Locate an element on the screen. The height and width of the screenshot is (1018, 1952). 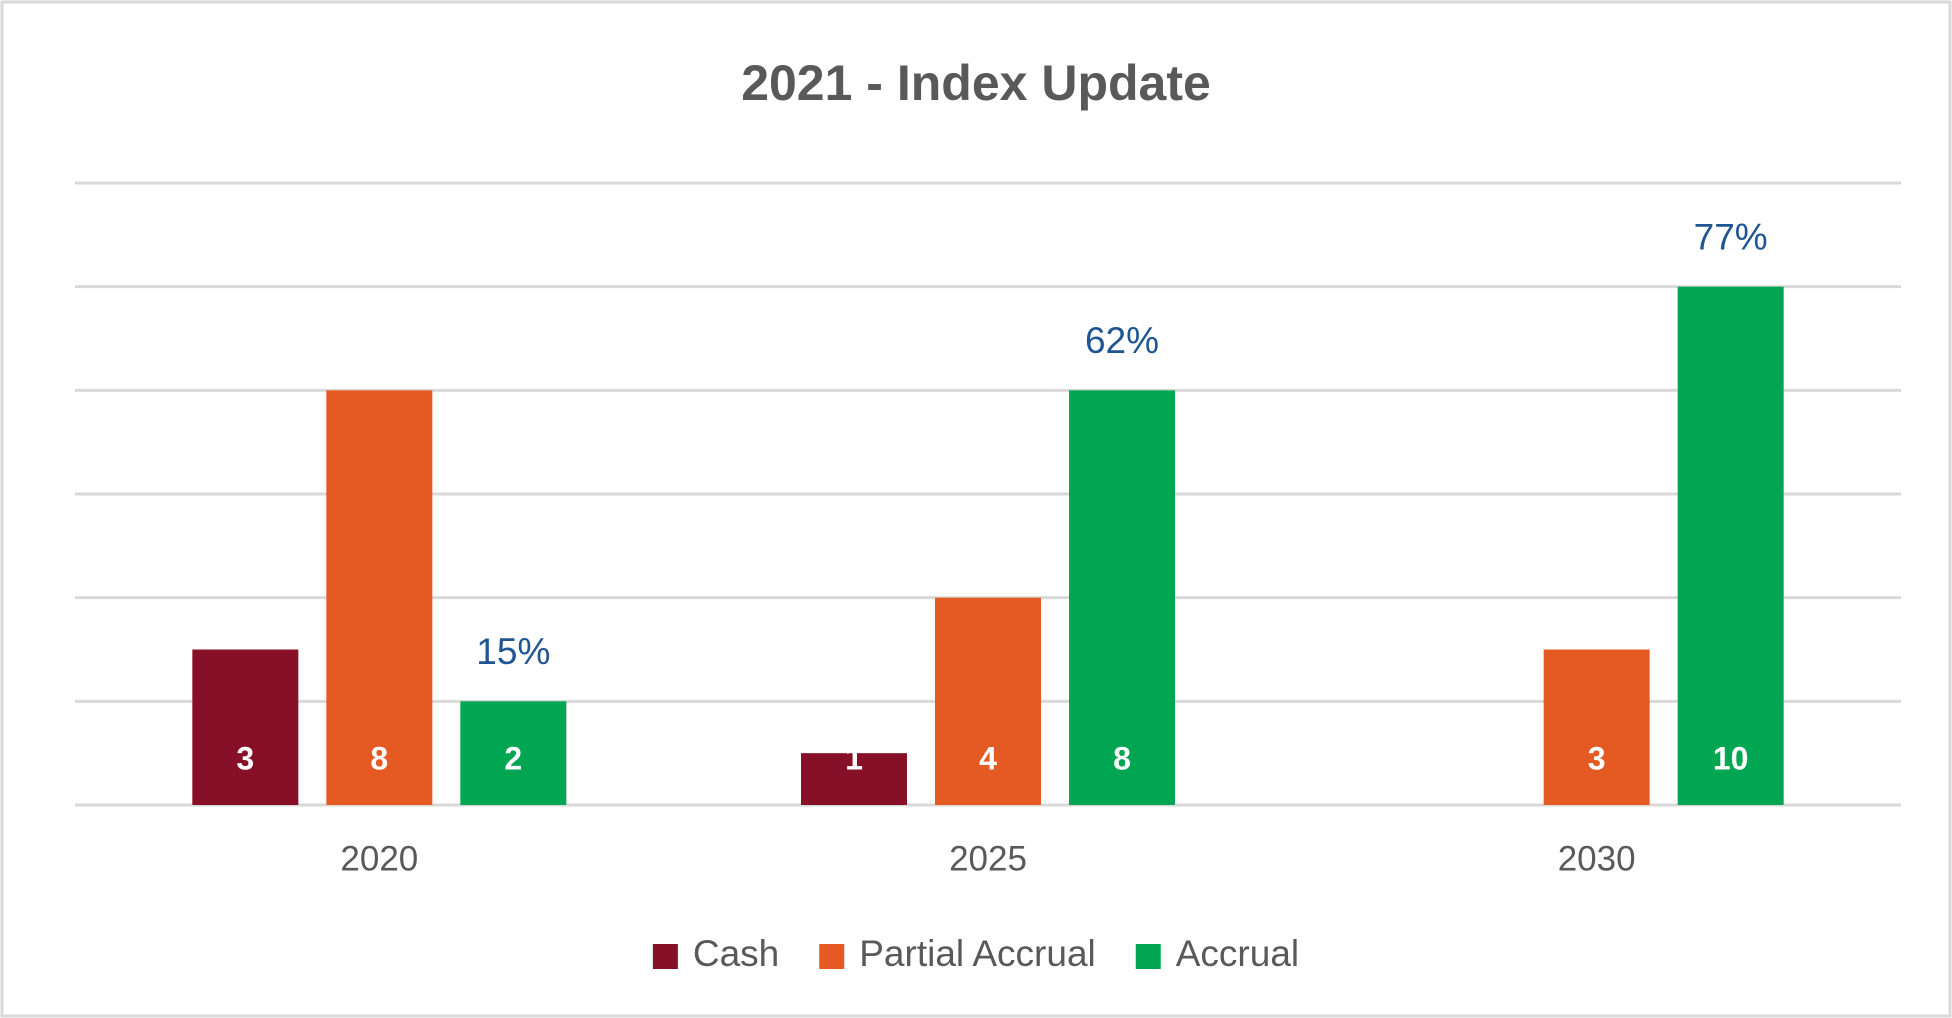
share-label: 62% is located at coordinates (1122, 340).